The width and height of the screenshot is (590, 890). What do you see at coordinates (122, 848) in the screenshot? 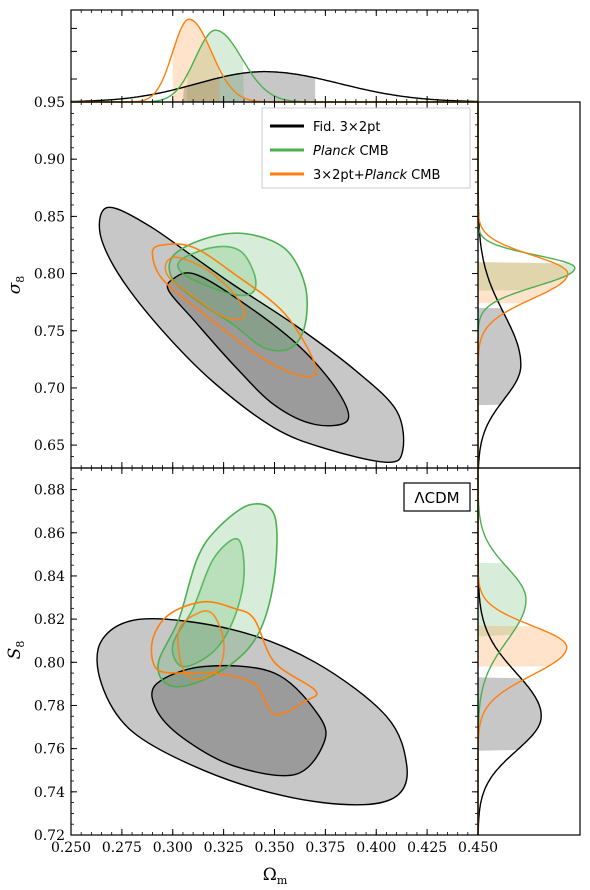
I see `x-tick-label: 0.275` at bounding box center [122, 848].